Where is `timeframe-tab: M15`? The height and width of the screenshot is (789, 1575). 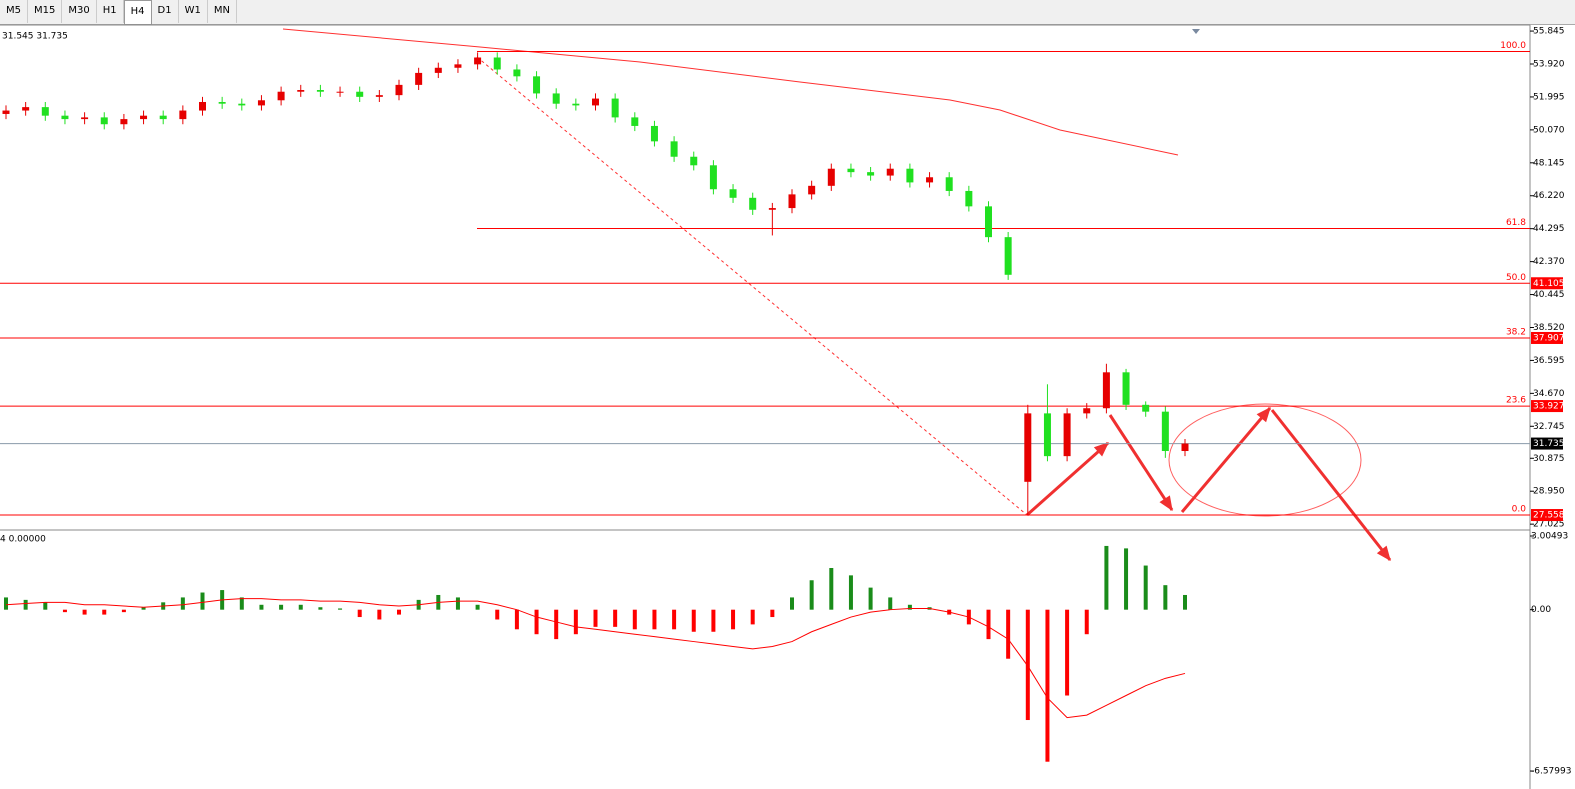
timeframe-tab: M15 is located at coordinates (45, 11).